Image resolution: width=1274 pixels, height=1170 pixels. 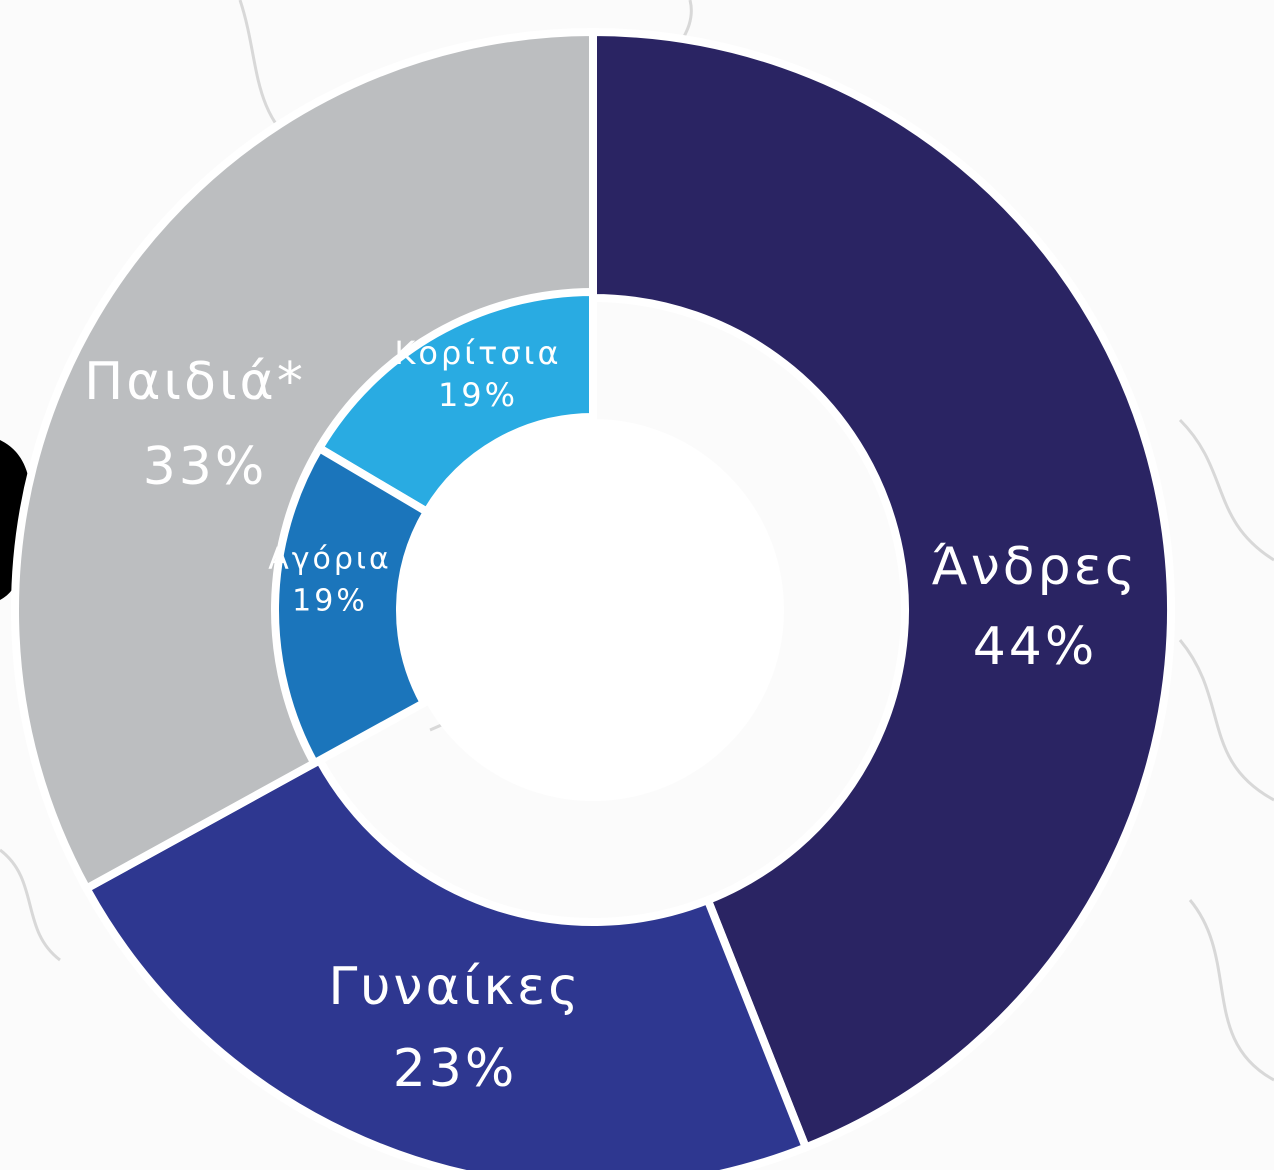 What do you see at coordinates (593, 610) in the screenshot?
I see `donut-hole` at bounding box center [593, 610].